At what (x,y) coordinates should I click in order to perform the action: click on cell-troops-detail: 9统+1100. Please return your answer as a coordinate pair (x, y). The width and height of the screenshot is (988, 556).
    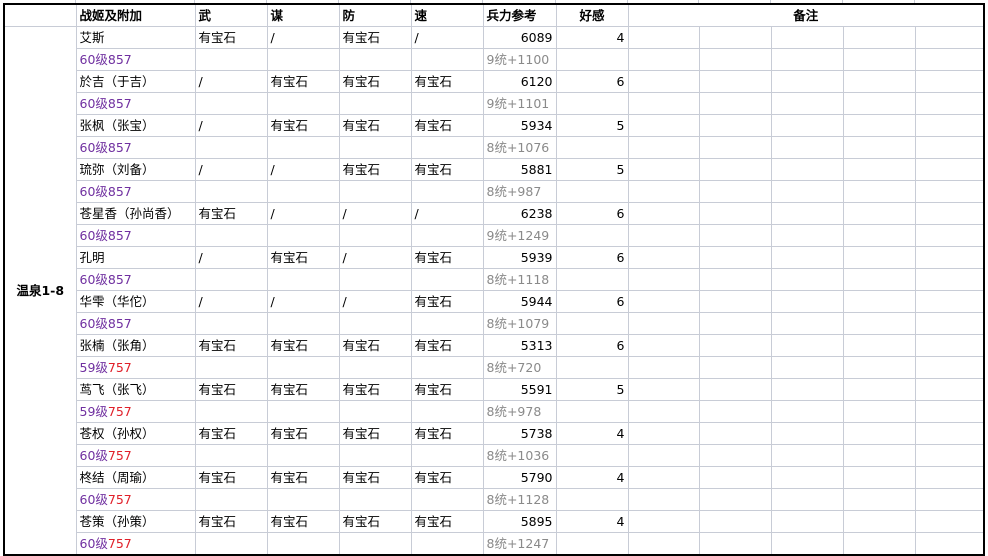
    Looking at the image, I should click on (519, 59).